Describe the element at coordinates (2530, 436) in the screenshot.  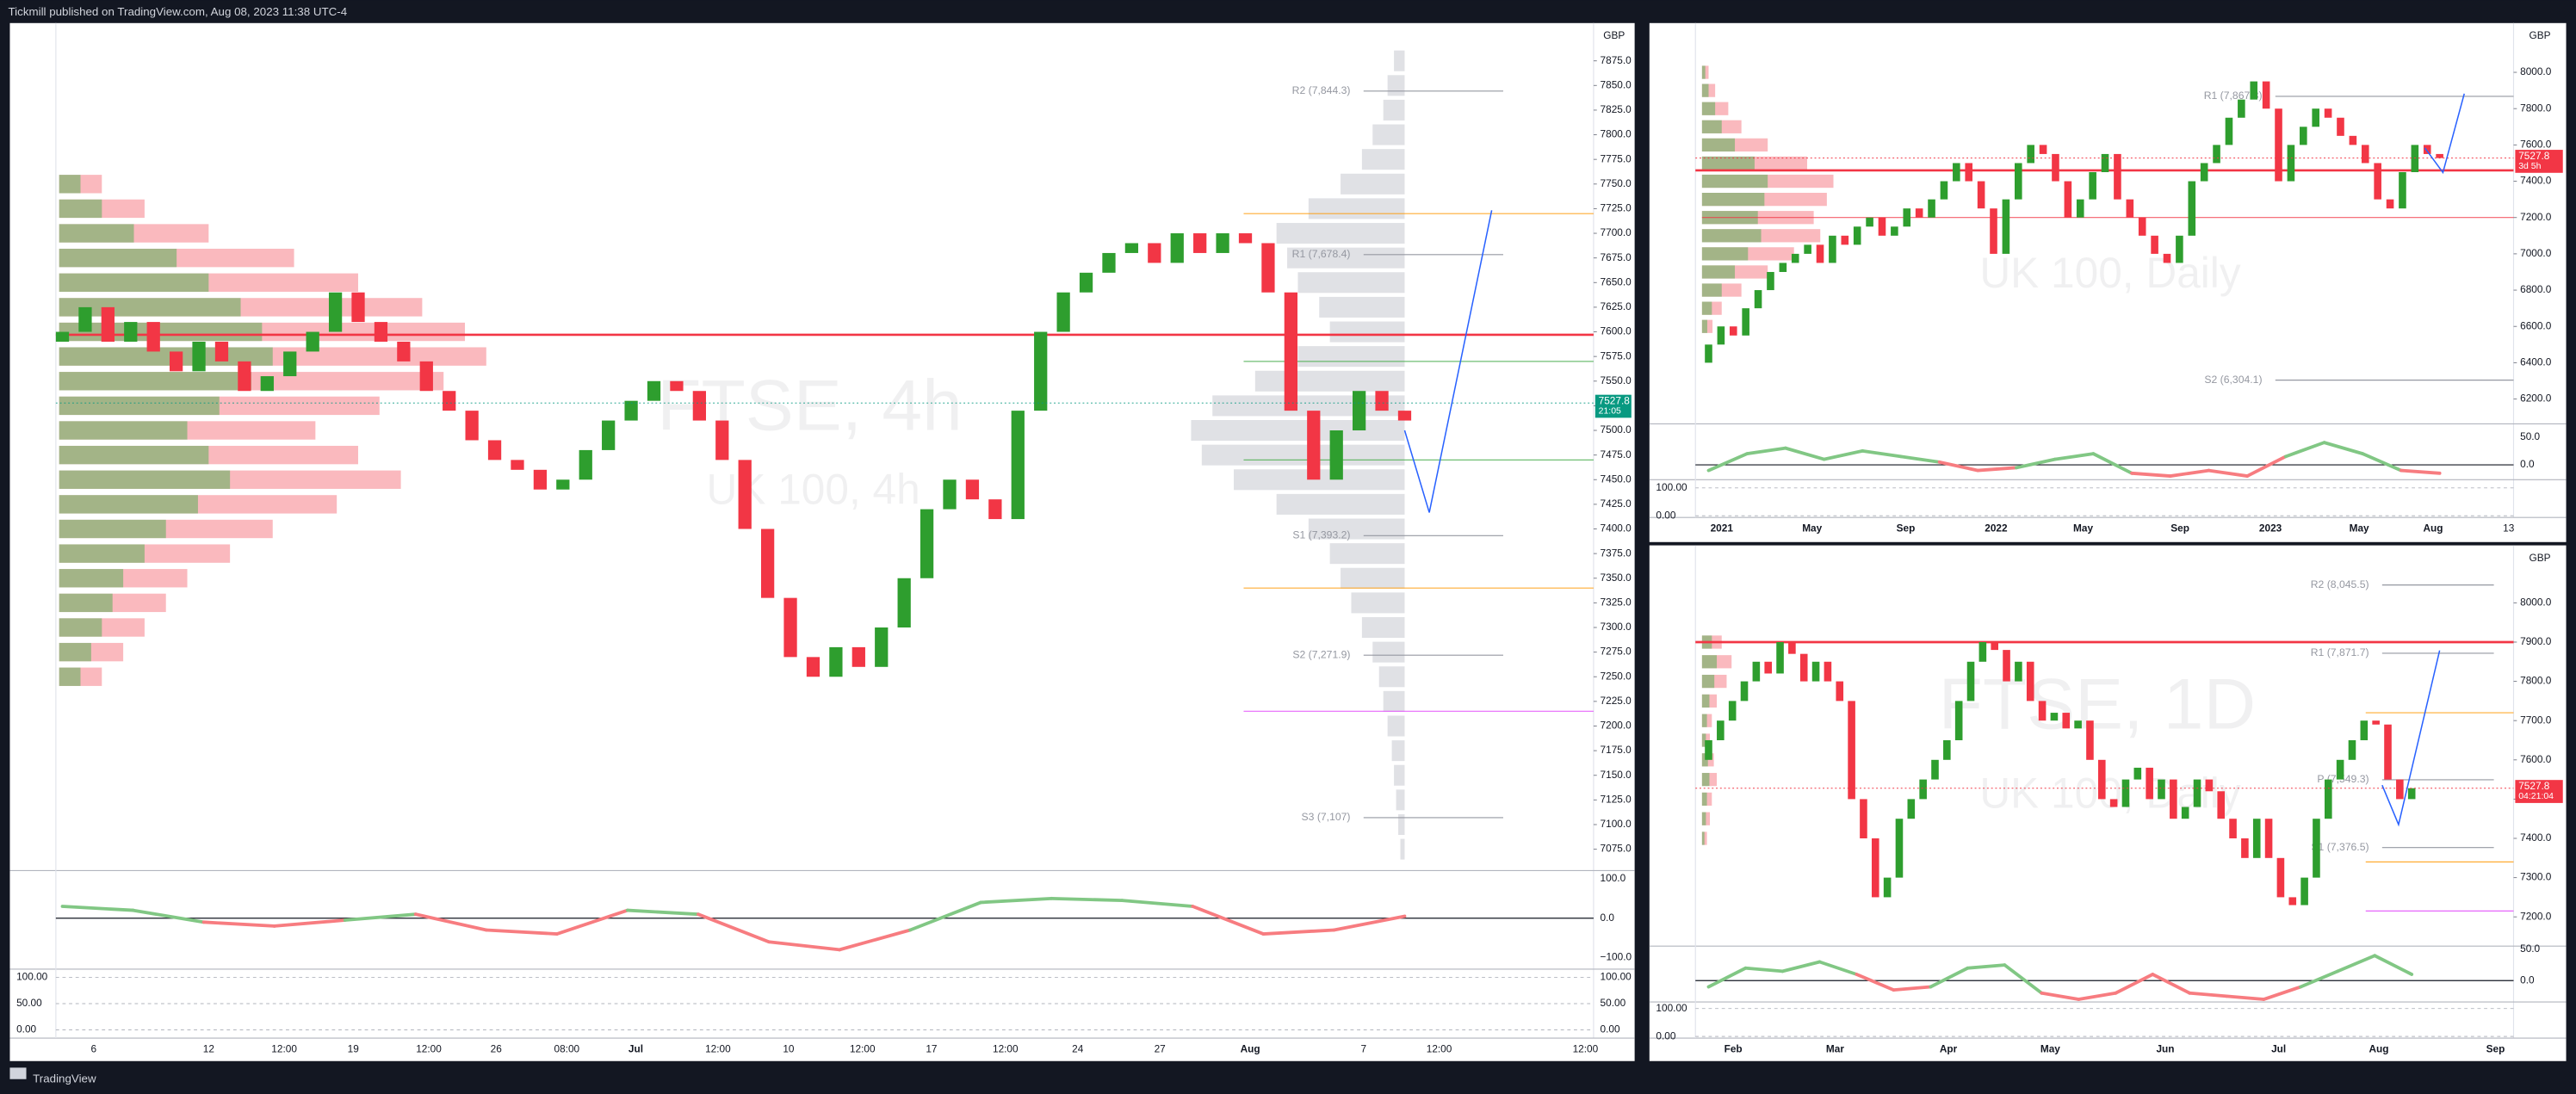
I see `osc-tick-label: 50.0` at that location.